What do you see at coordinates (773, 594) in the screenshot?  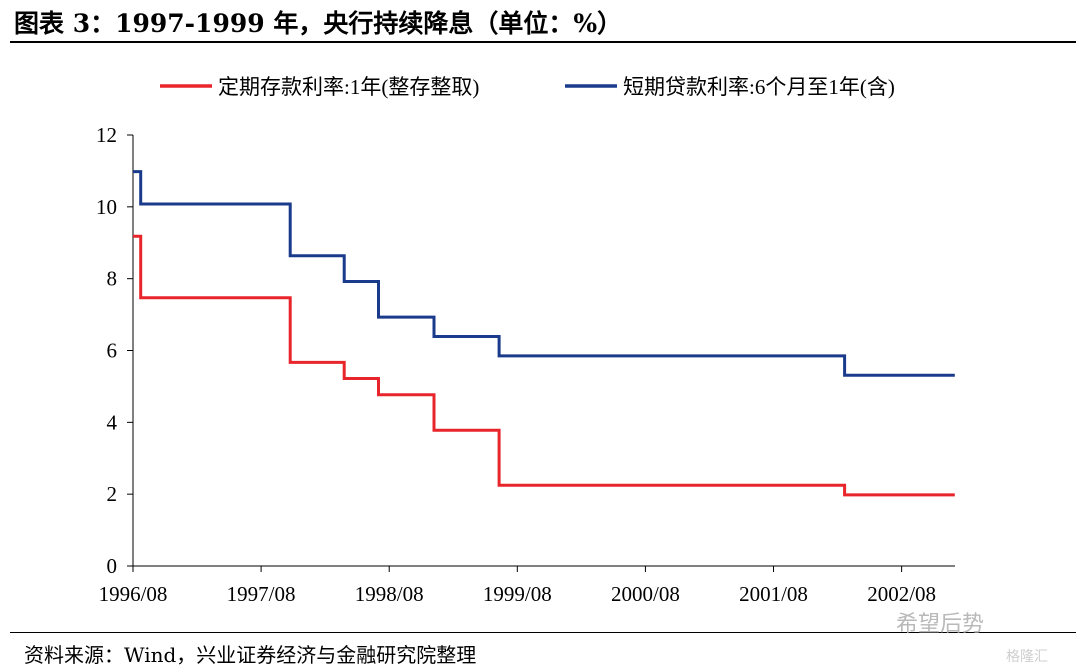 I see `x-tick-label: 2001/08` at bounding box center [773, 594].